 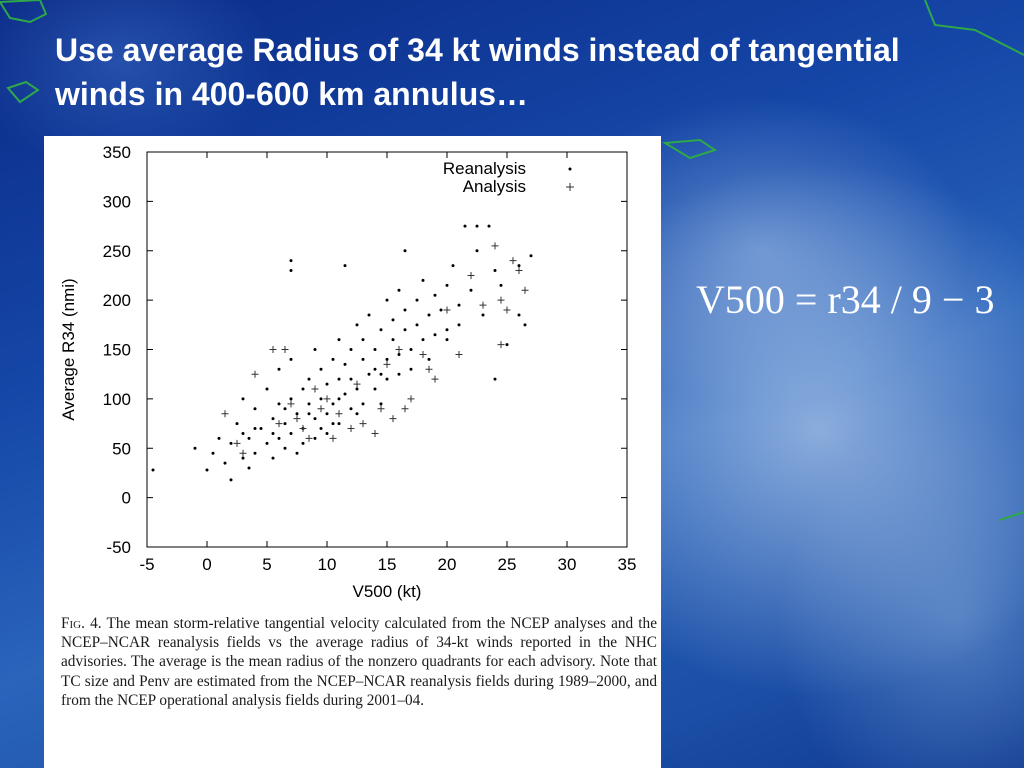 I want to click on y-tick-label: 100, so click(x=117, y=399).